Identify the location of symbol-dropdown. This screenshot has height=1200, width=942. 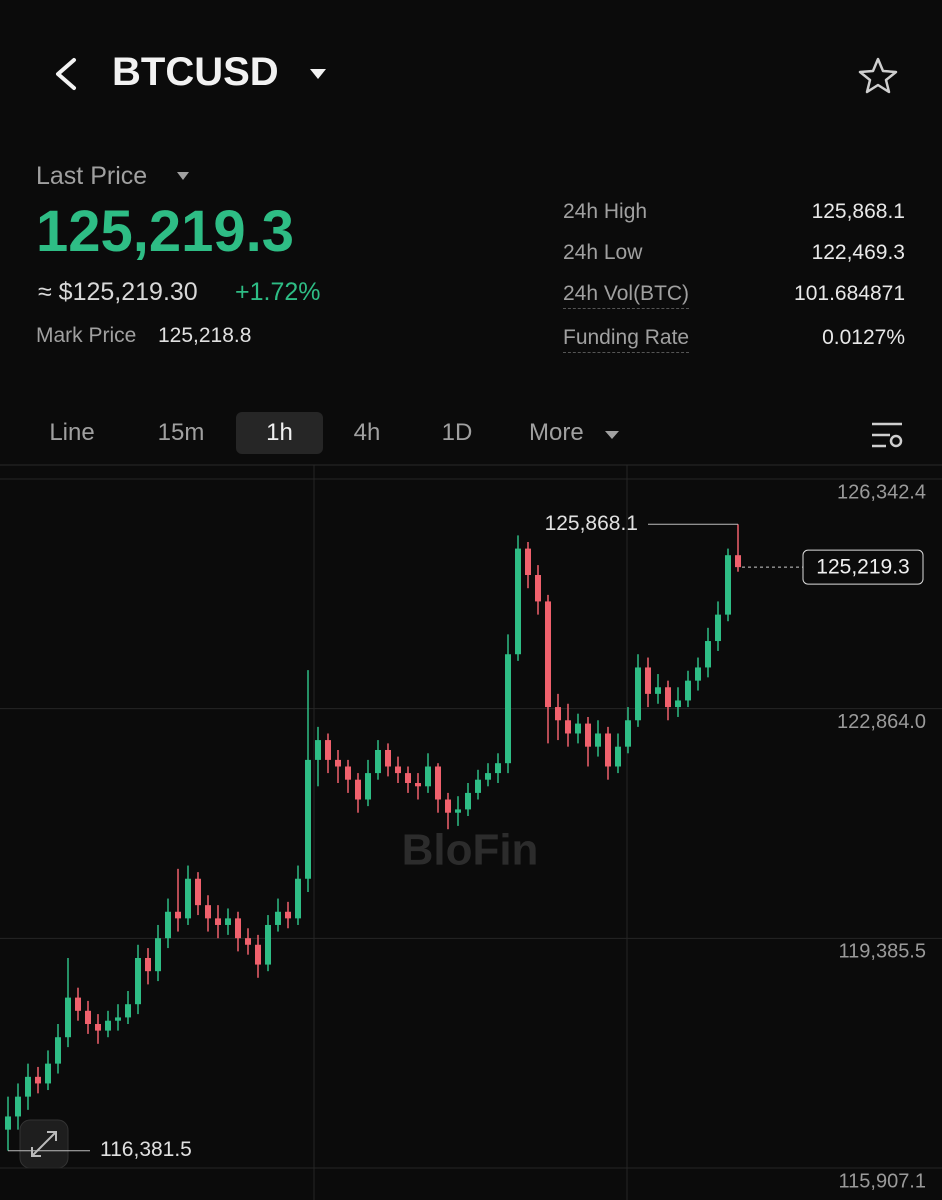
(318, 74).